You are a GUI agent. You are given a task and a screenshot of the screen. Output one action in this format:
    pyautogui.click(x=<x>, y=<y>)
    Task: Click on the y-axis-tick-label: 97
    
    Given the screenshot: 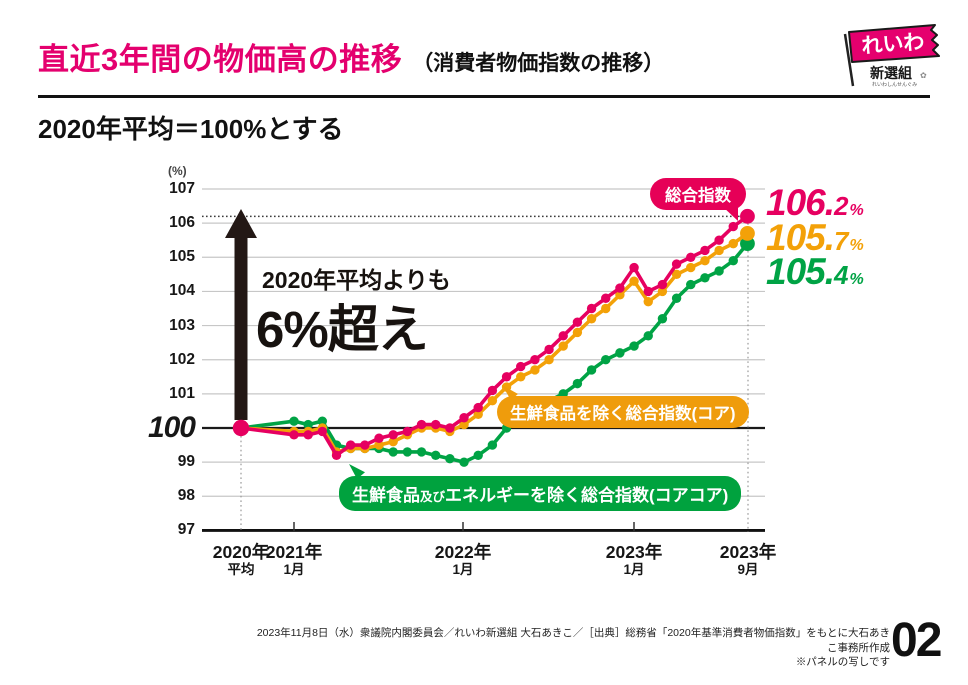 What is the action you would take?
    pyautogui.click(x=186, y=530)
    